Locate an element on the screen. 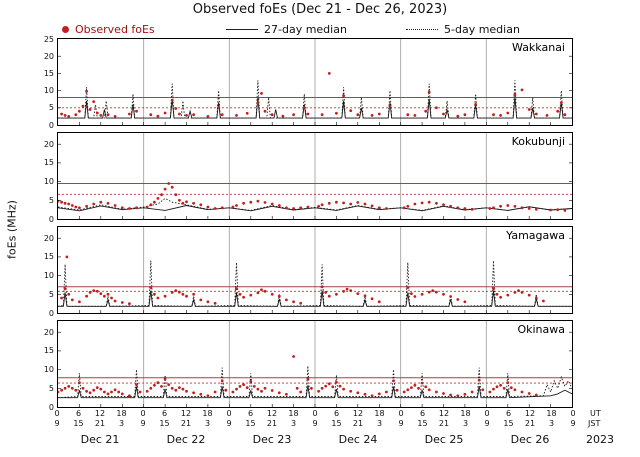  day-label: Dec 22 is located at coordinates (186, 439).